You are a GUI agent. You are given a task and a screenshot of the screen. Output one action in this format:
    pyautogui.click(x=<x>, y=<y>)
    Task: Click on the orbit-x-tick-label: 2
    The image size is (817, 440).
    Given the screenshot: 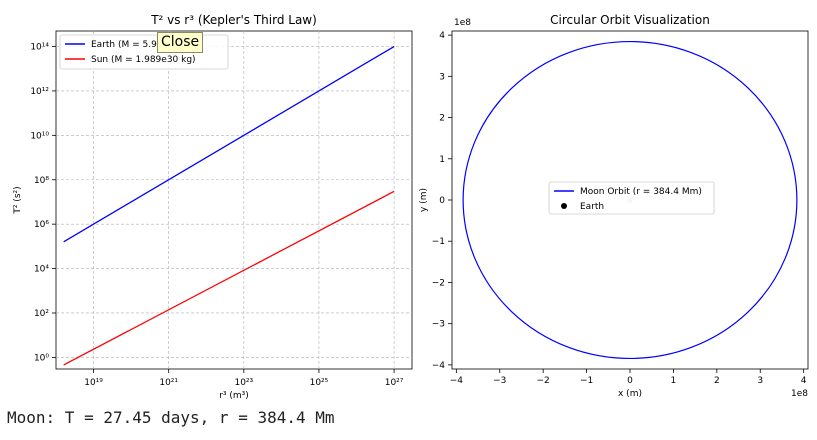 What is the action you would take?
    pyautogui.click(x=717, y=381)
    